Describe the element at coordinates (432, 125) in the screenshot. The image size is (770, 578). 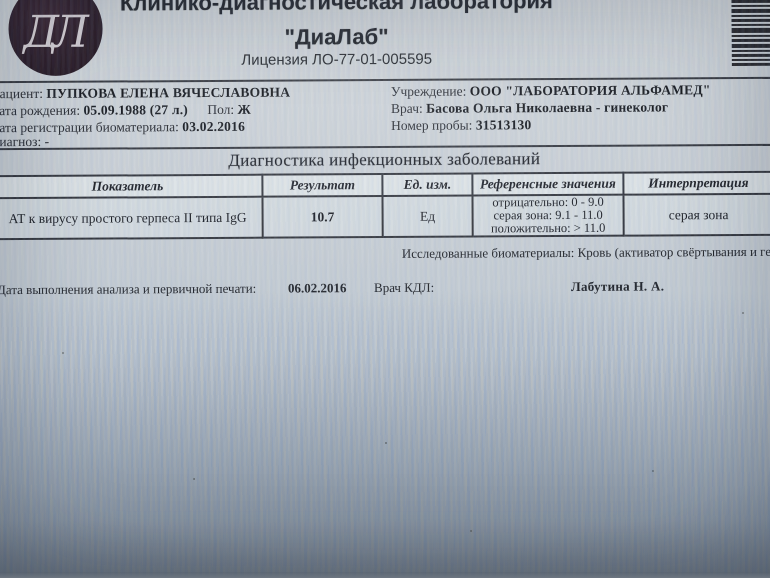
I see `sample-number-label: Номер пробы:` at that location.